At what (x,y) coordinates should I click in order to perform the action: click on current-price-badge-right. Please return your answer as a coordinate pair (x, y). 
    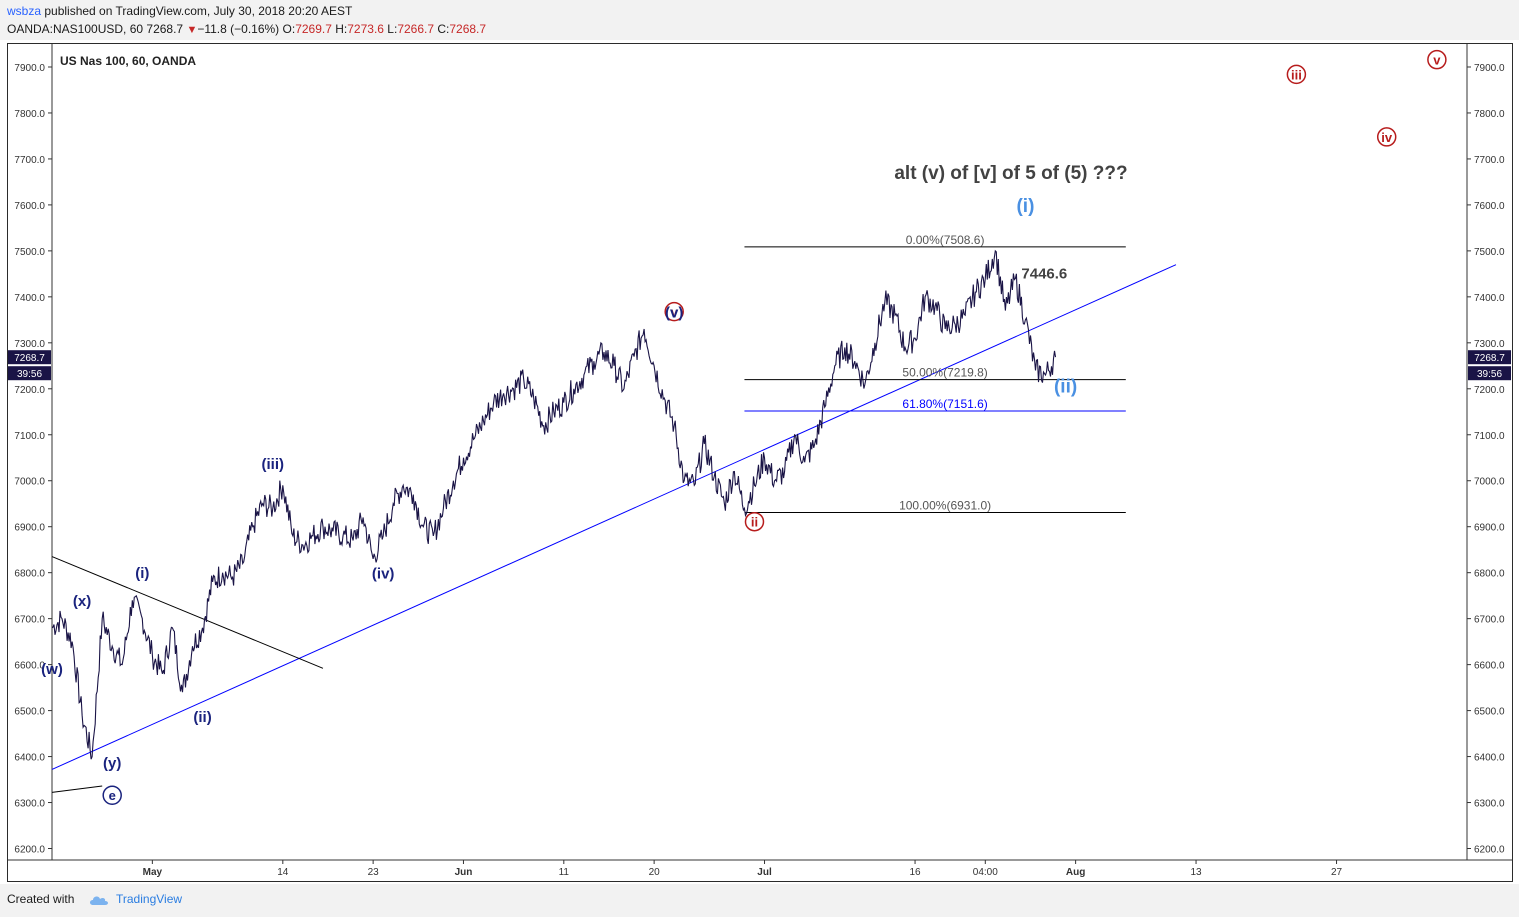
    Looking at the image, I should click on (1489, 357).